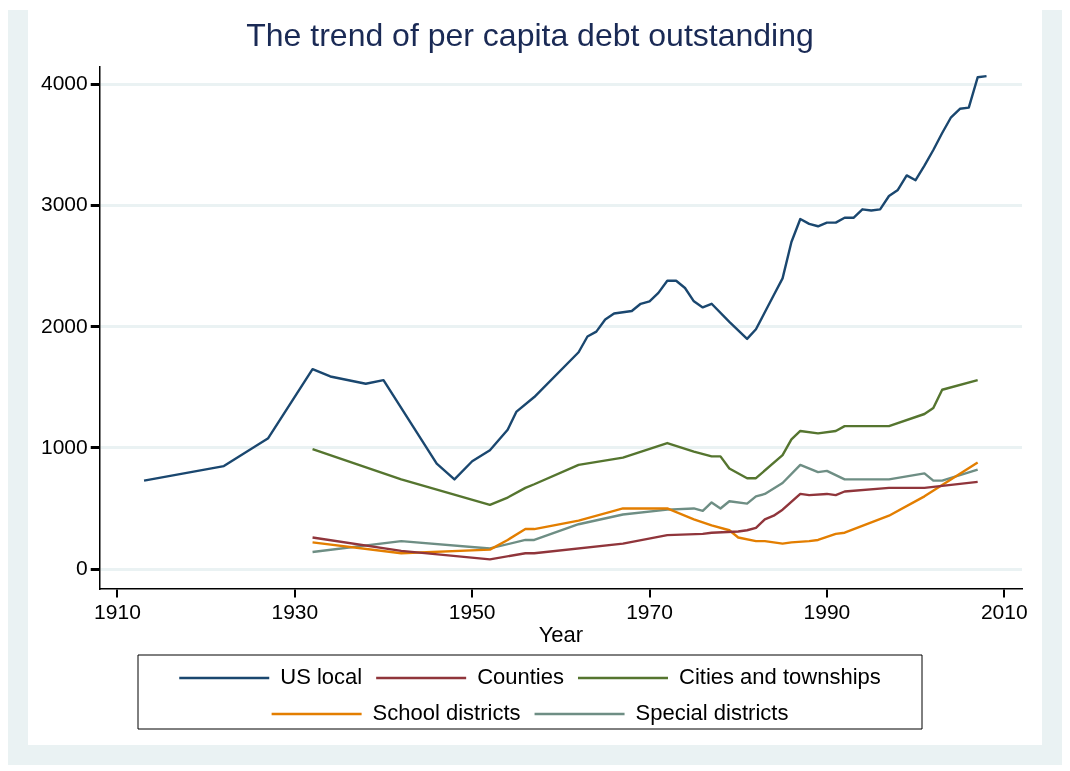  Describe the element at coordinates (446, 713) in the screenshot. I see `legend-label: School districts` at that location.